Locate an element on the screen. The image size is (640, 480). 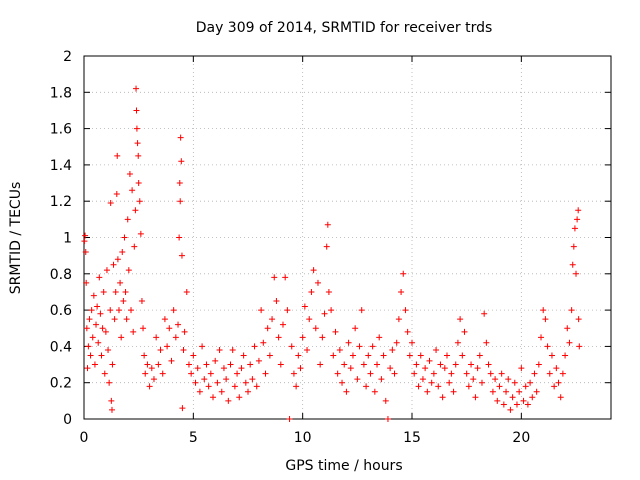
y-tick-label: 0.2 is located at coordinates (61, 384).